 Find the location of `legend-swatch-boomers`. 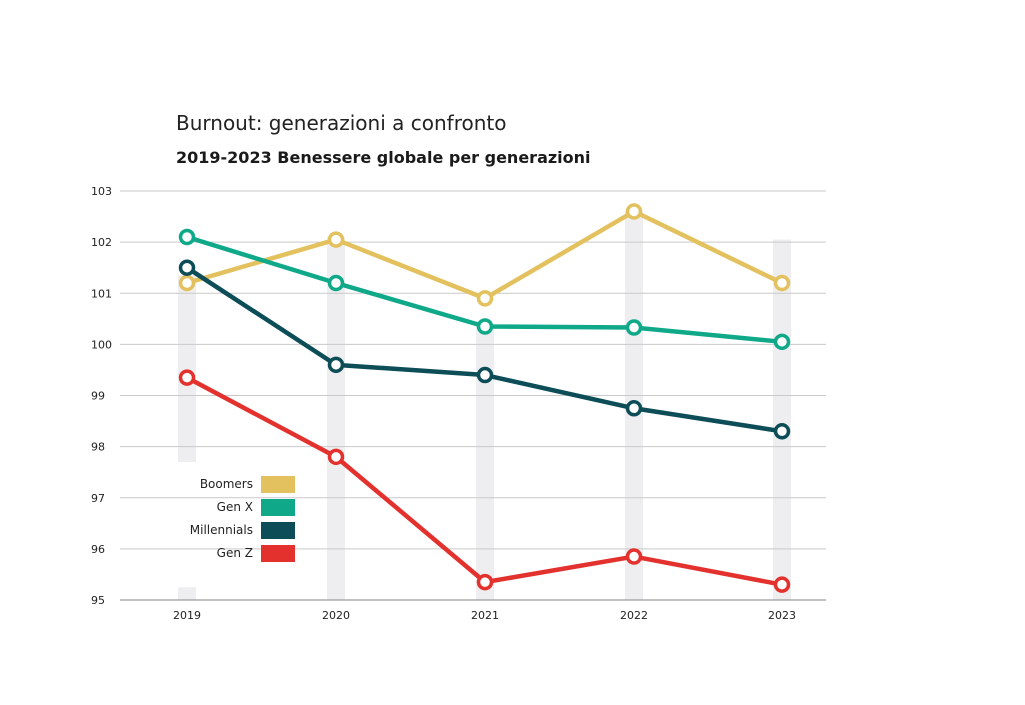

legend-swatch-boomers is located at coordinates (278, 484).